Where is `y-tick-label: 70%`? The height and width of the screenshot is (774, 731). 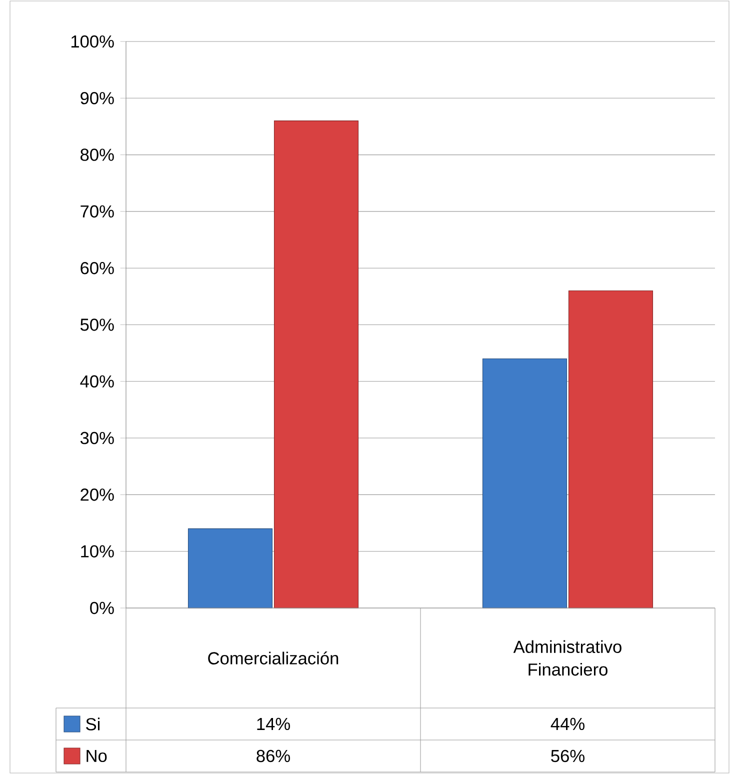
y-tick-label: 70% is located at coordinates (97, 211).